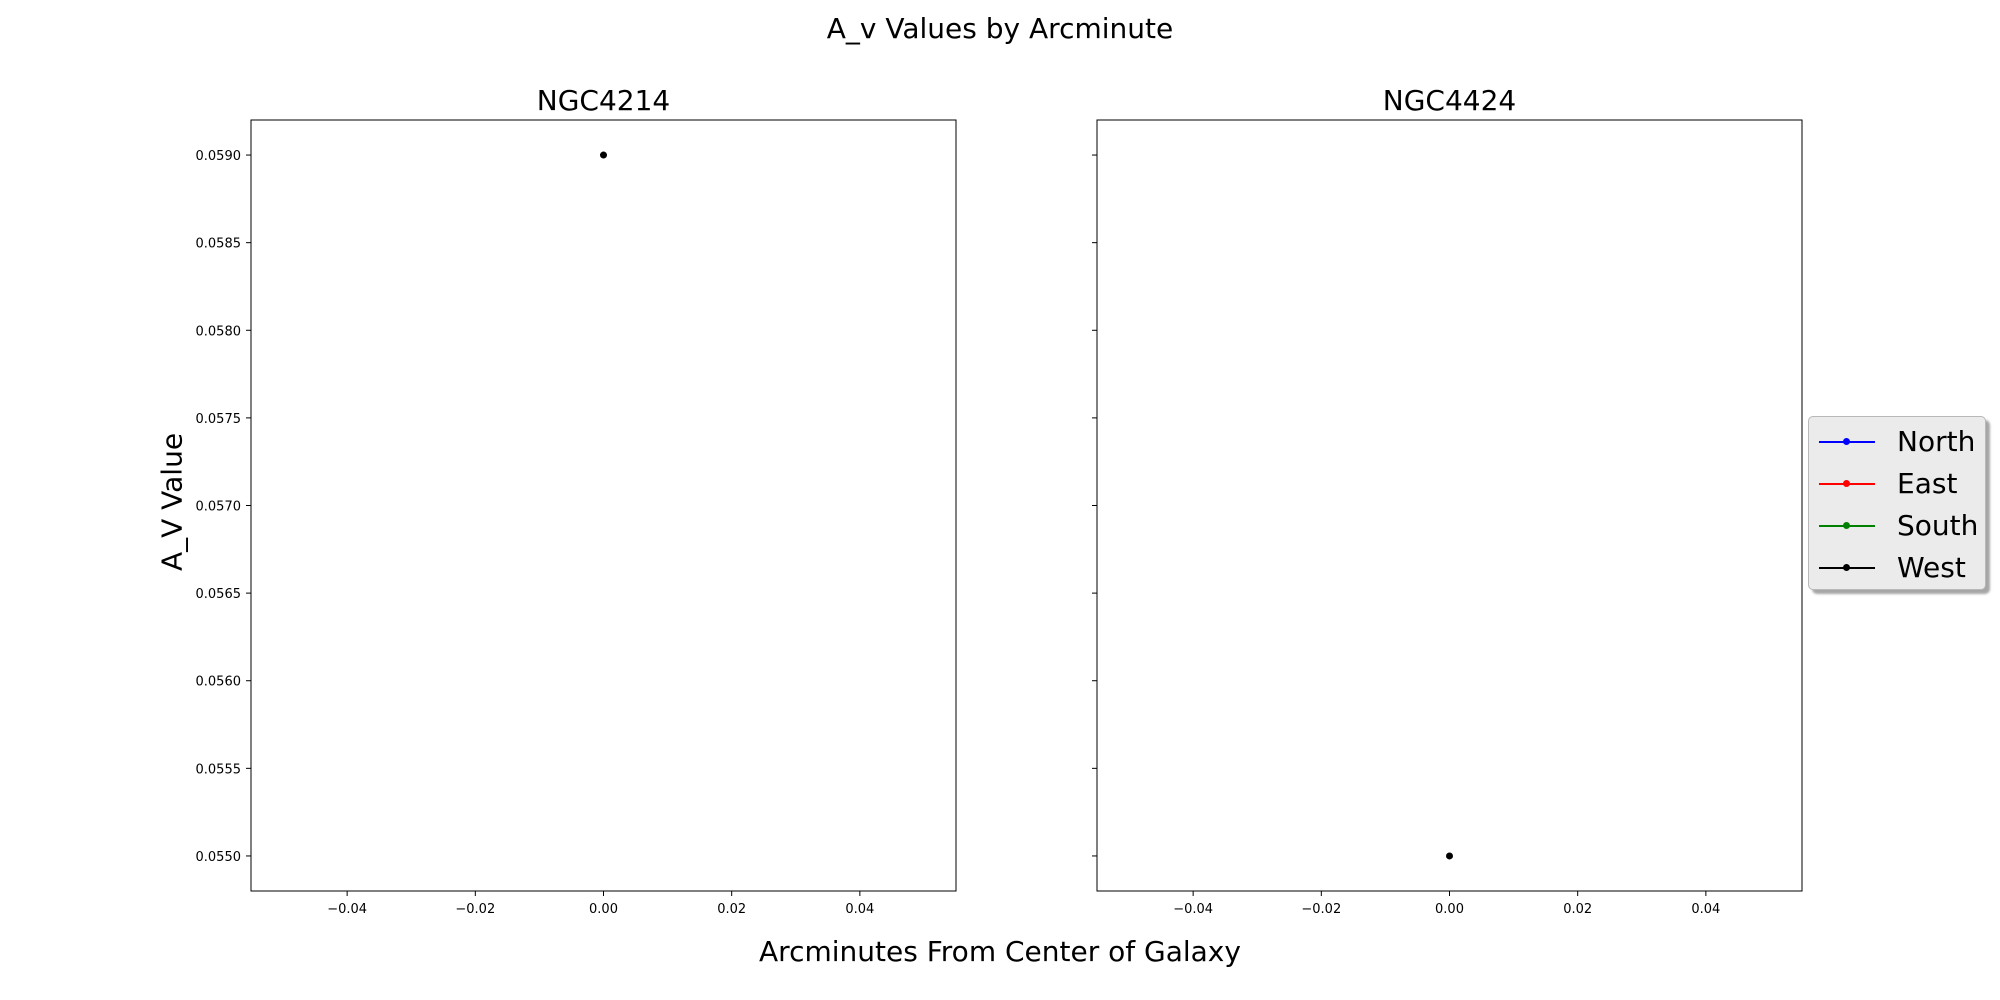 The width and height of the screenshot is (2000, 1000). I want to click on panel-2-xtick-label: −0.04, so click(1193, 909).